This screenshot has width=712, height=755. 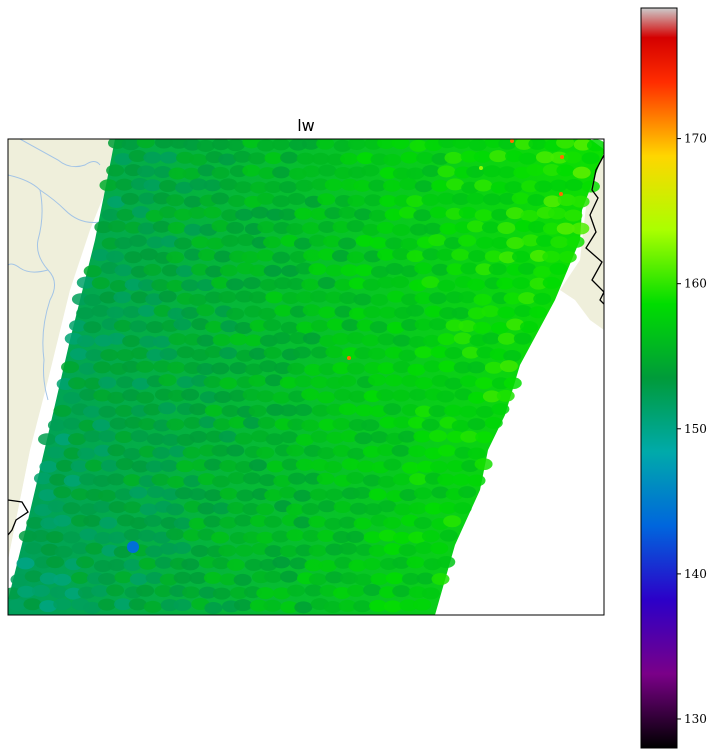 I want to click on colorbar-tick-label: 150, so click(x=695, y=429).